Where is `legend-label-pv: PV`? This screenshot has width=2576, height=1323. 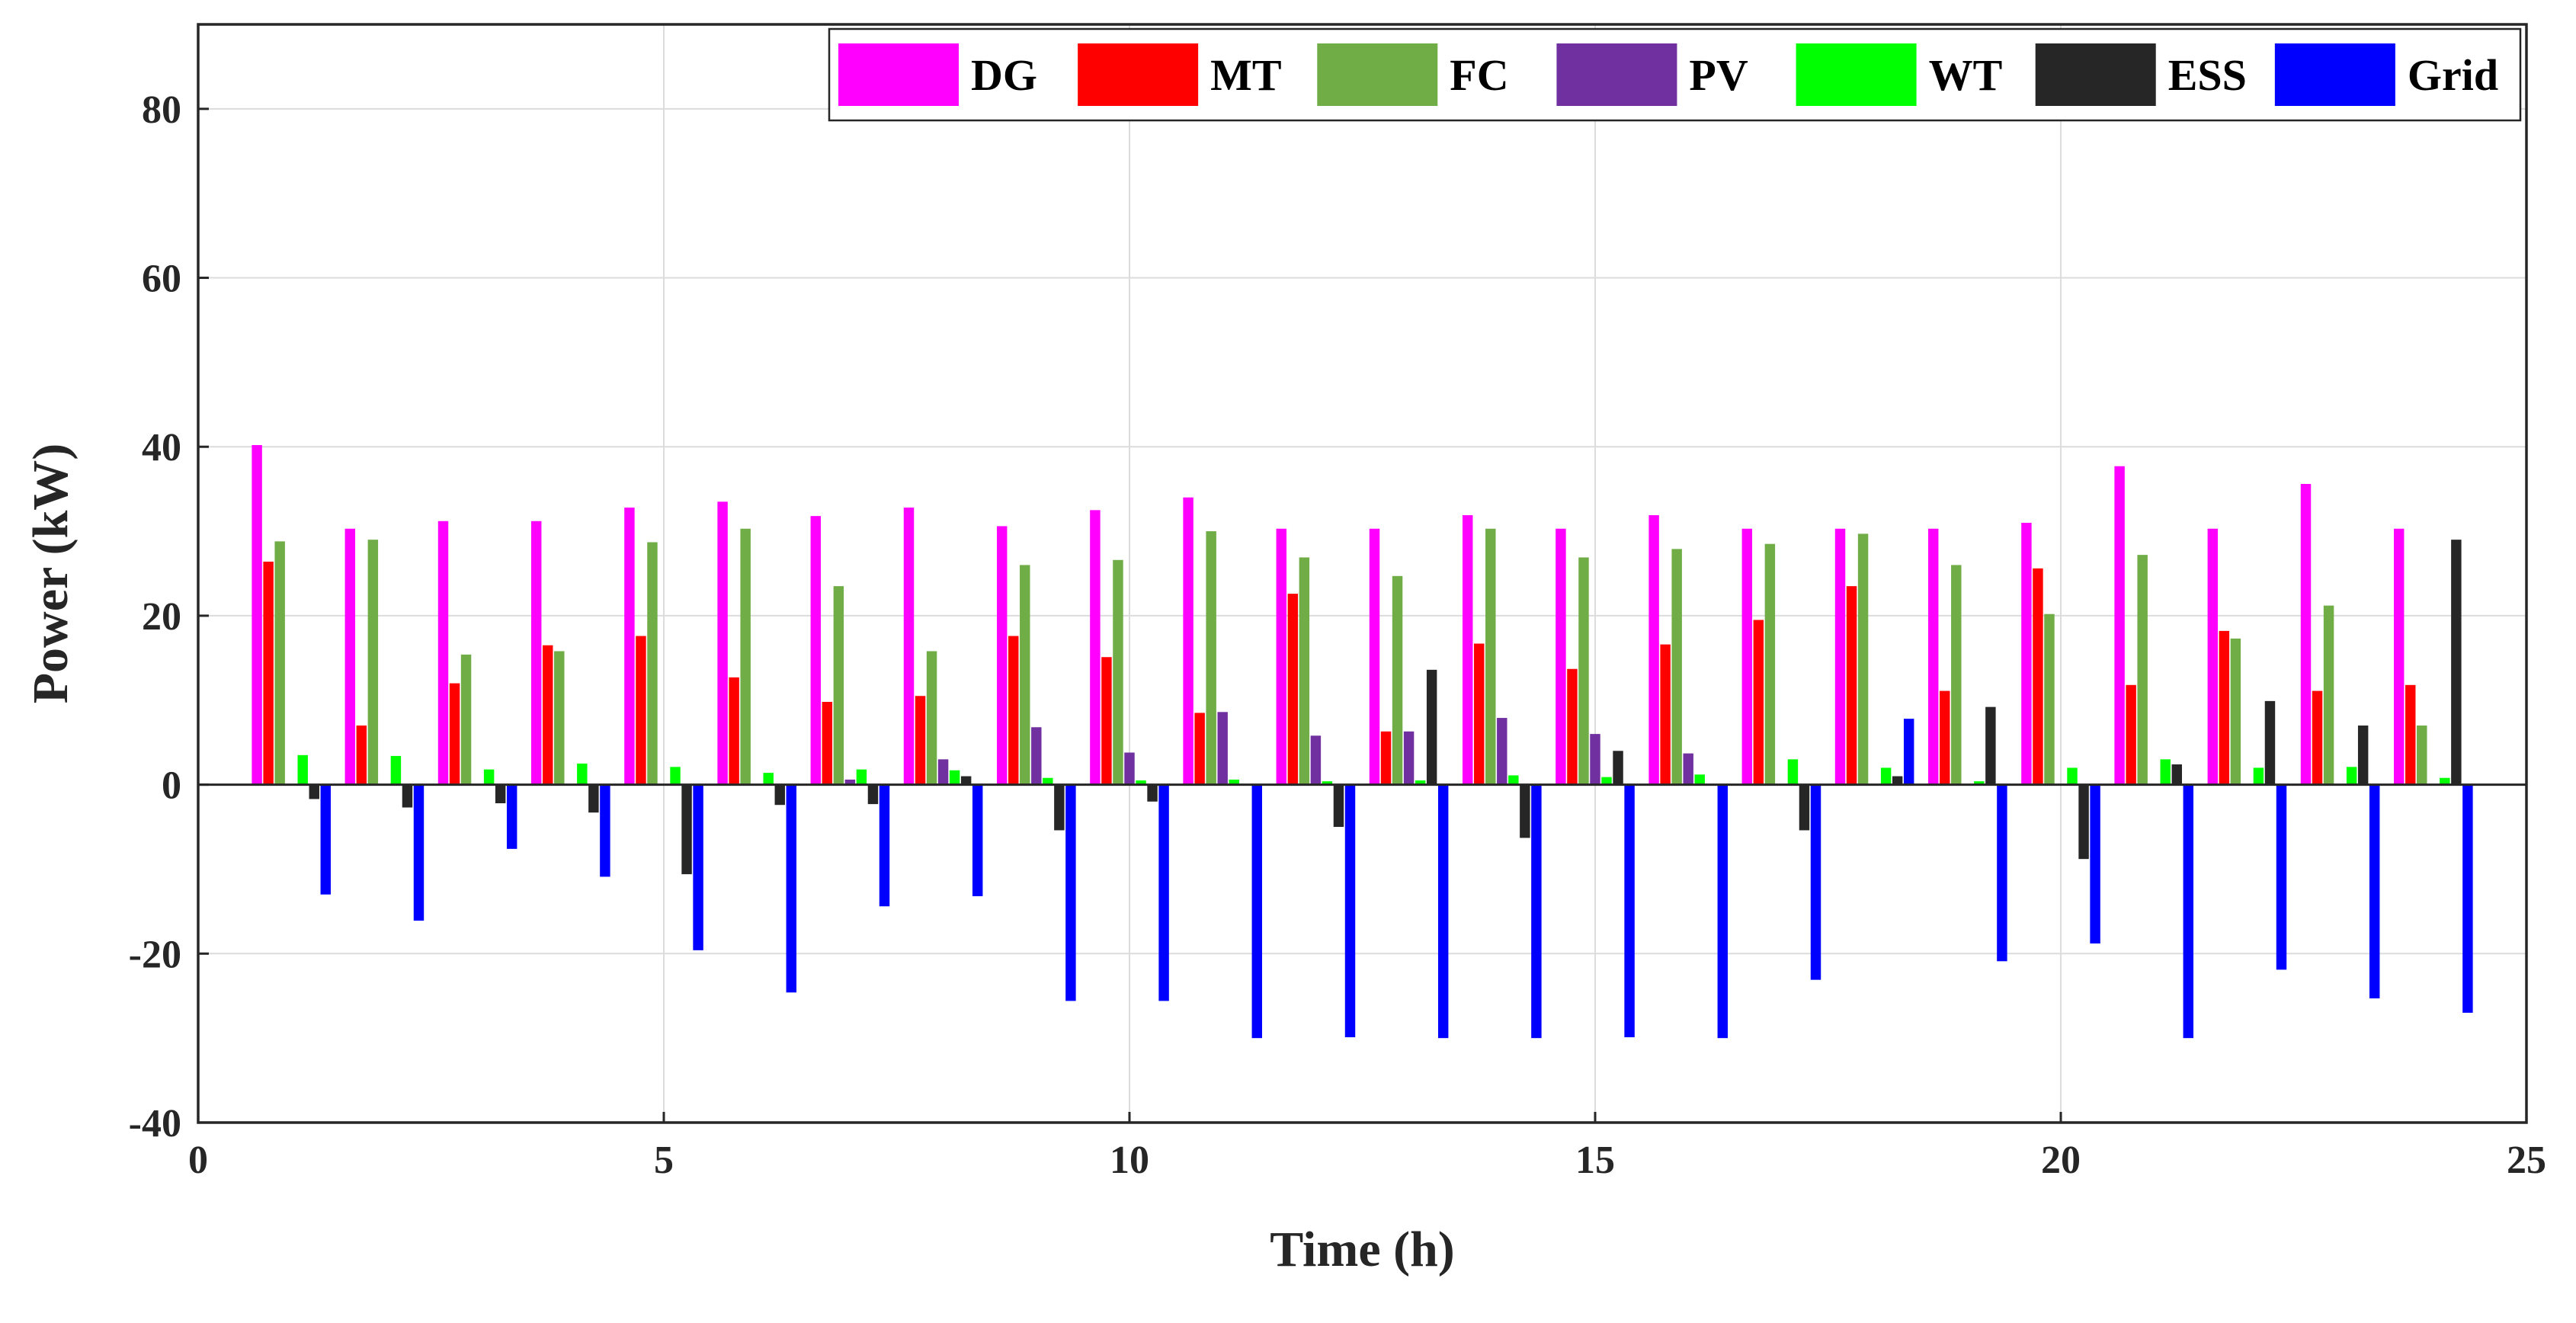 legend-label-pv: PV is located at coordinates (1718, 75).